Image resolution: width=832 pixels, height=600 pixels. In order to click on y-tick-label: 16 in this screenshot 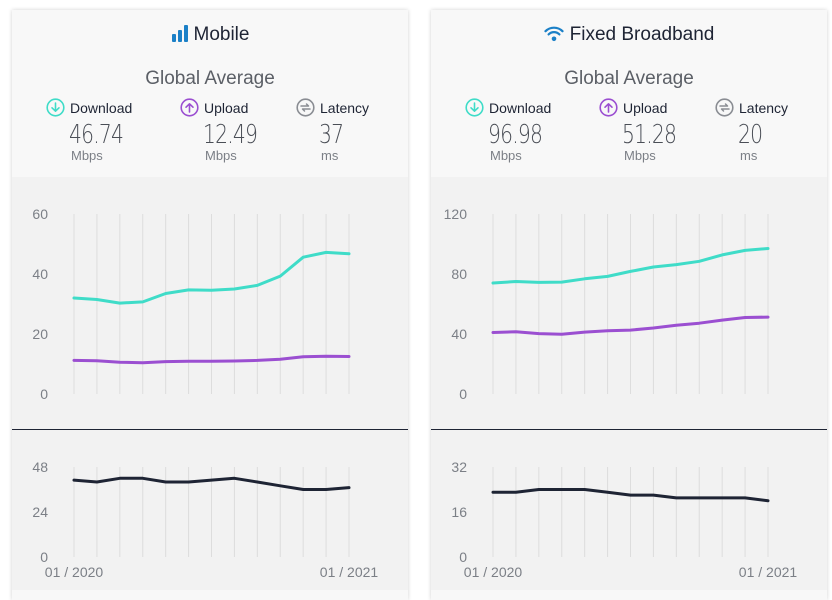, I will do `click(459, 512)`.